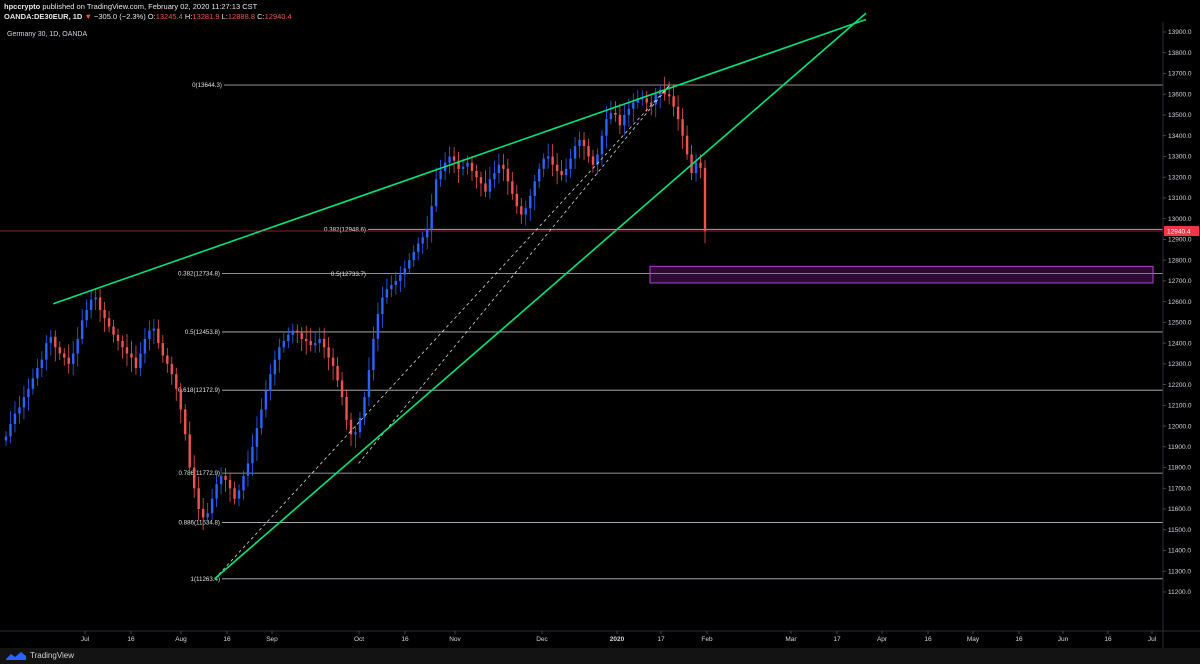  Describe the element at coordinates (1179, 530) in the screenshot. I see `price-tick-label: 11500.0` at that location.